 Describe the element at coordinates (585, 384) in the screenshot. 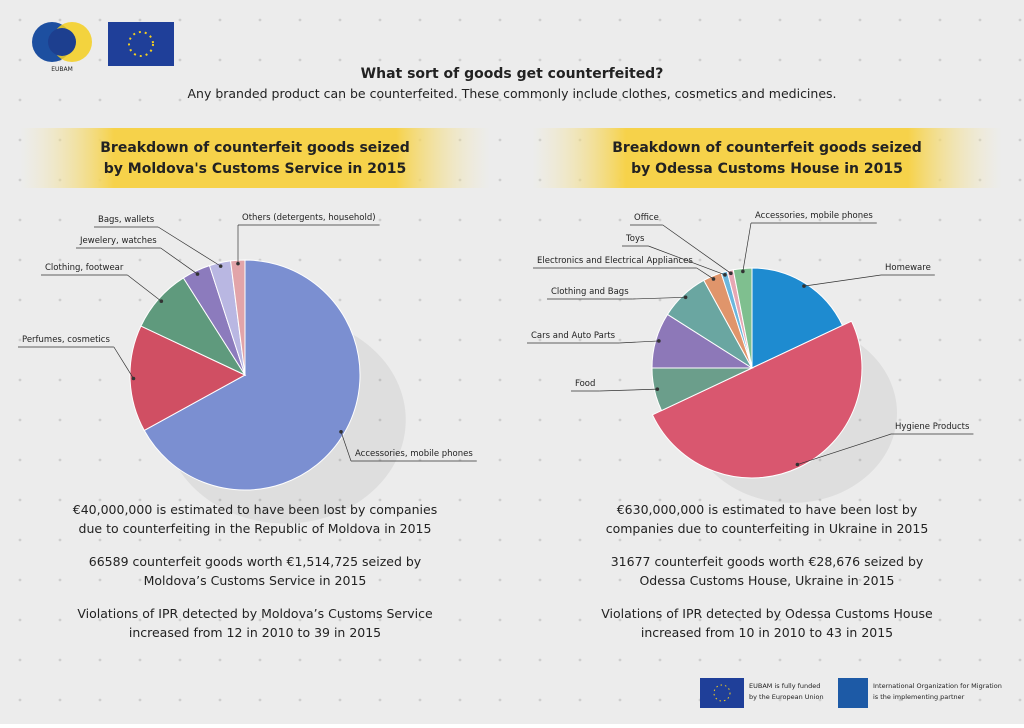

I see `slice-label: Food` at that location.